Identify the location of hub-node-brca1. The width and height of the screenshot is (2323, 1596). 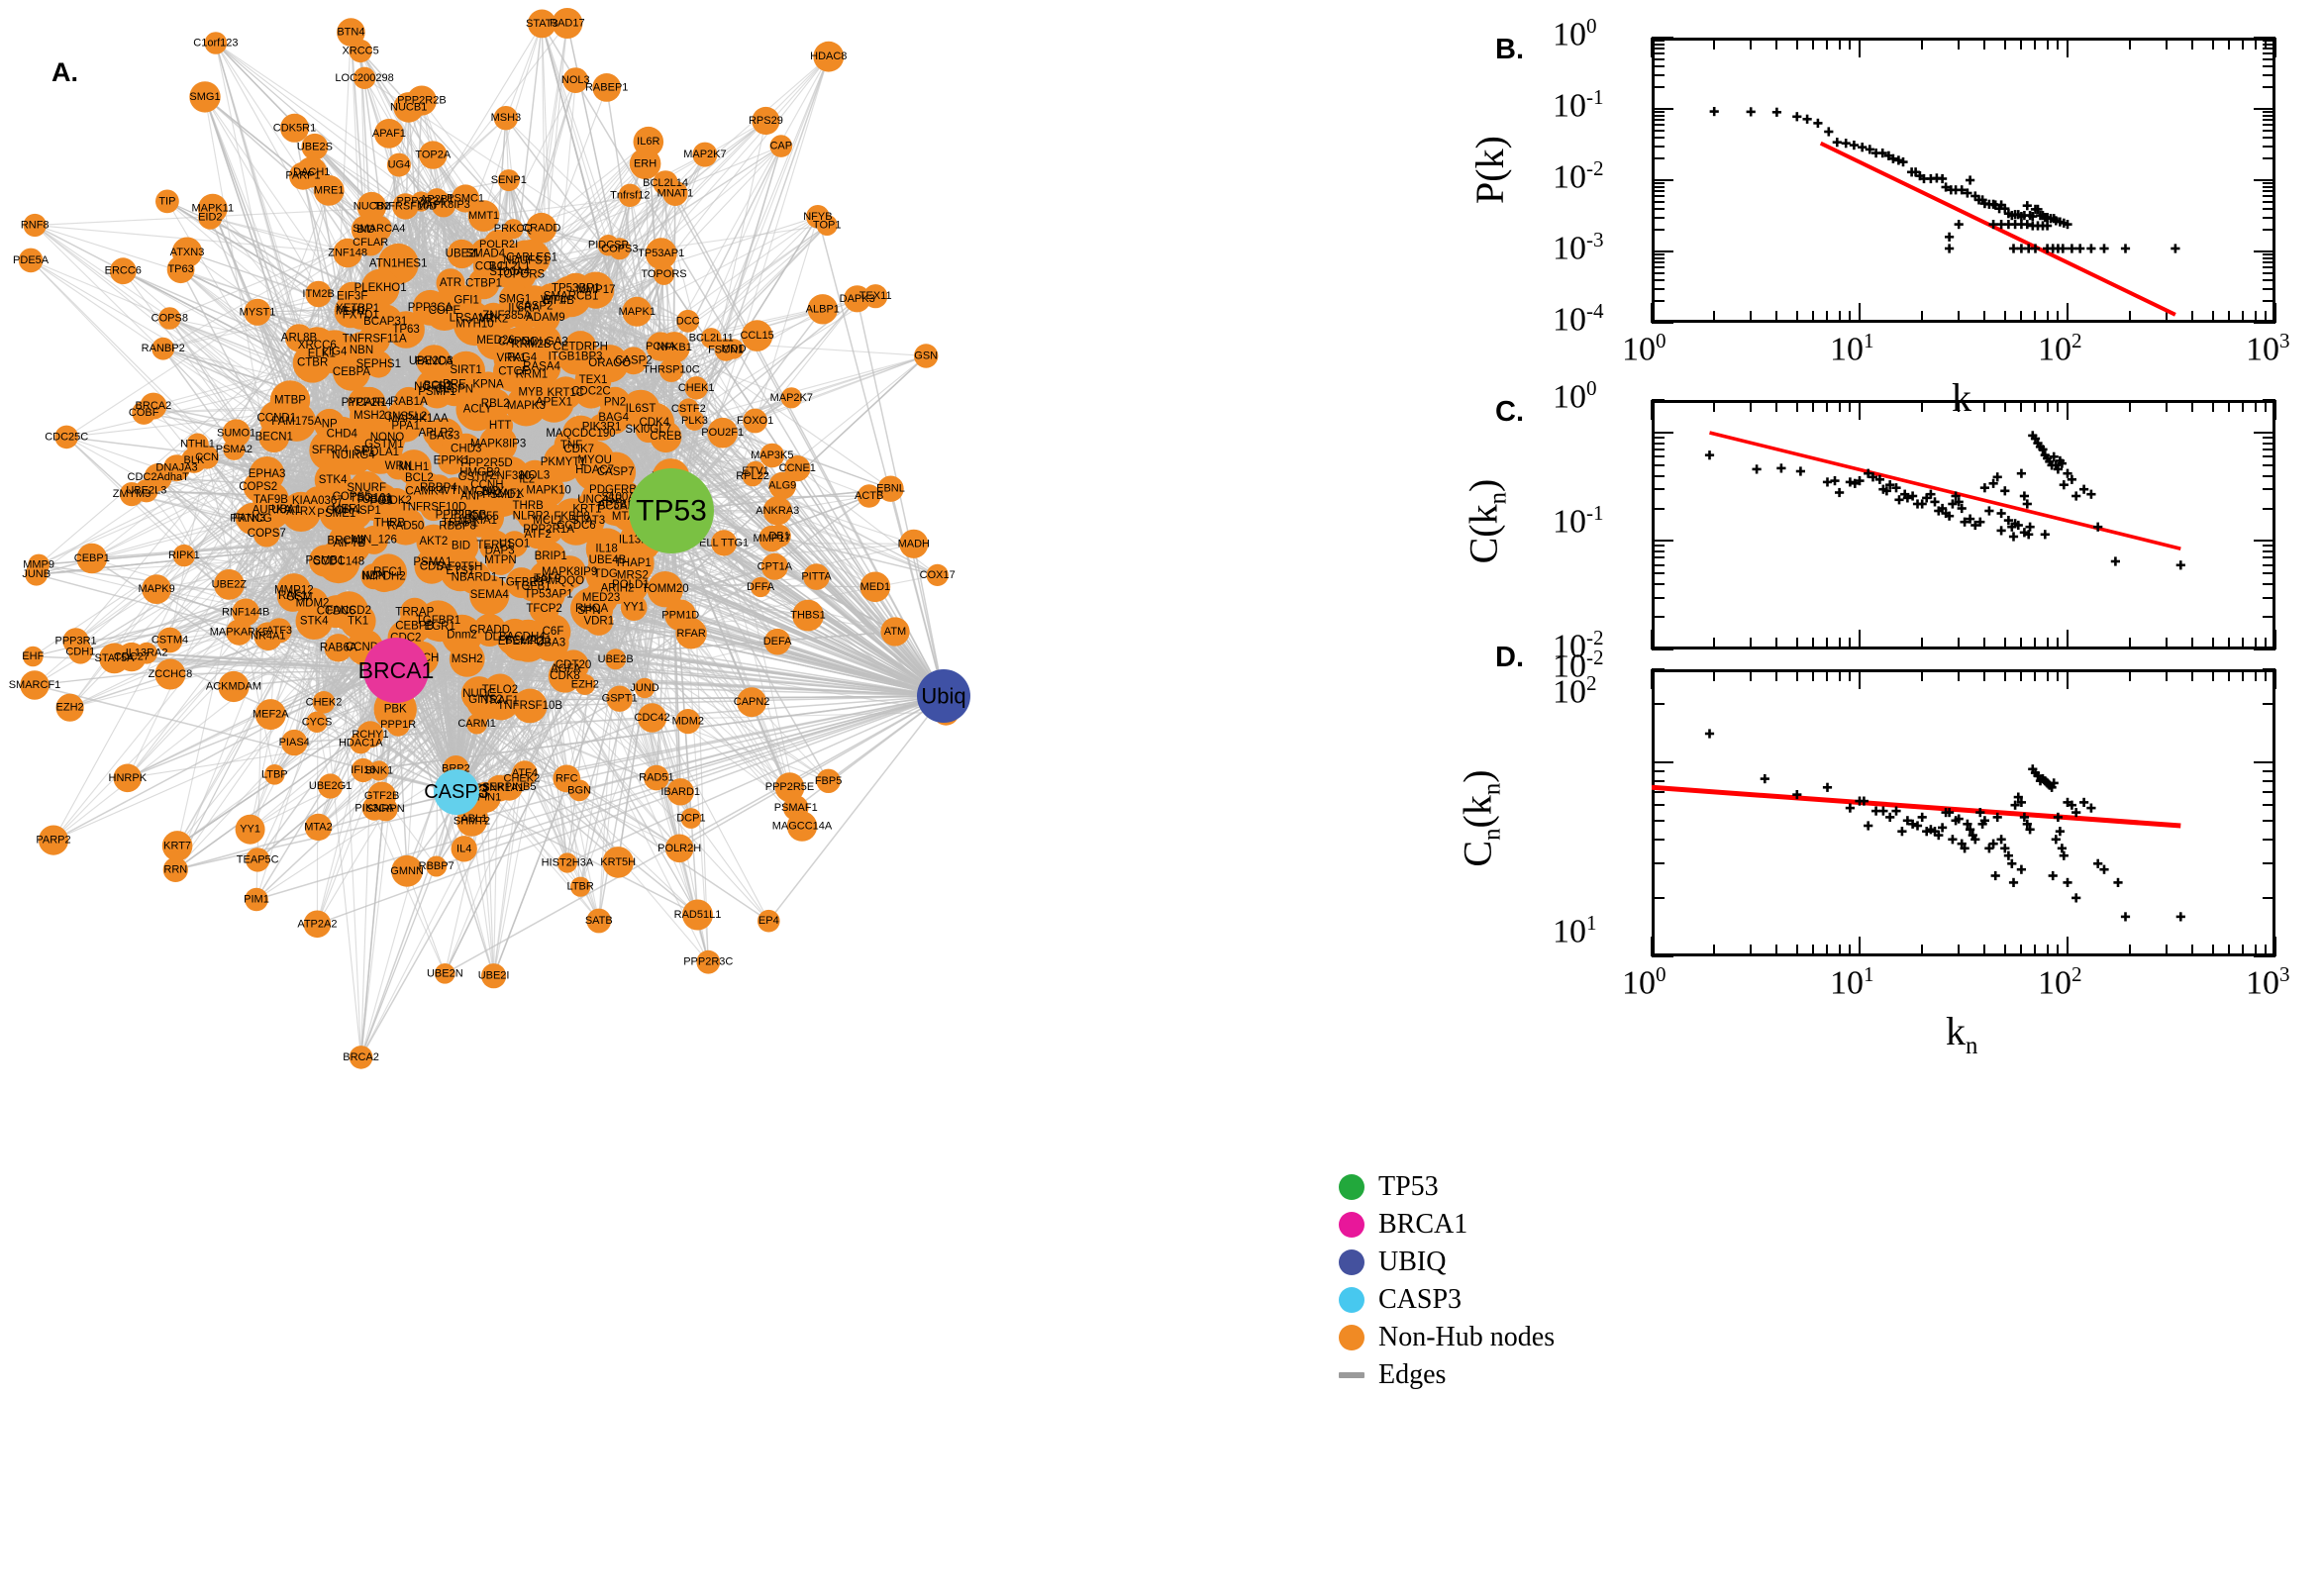
(396, 670).